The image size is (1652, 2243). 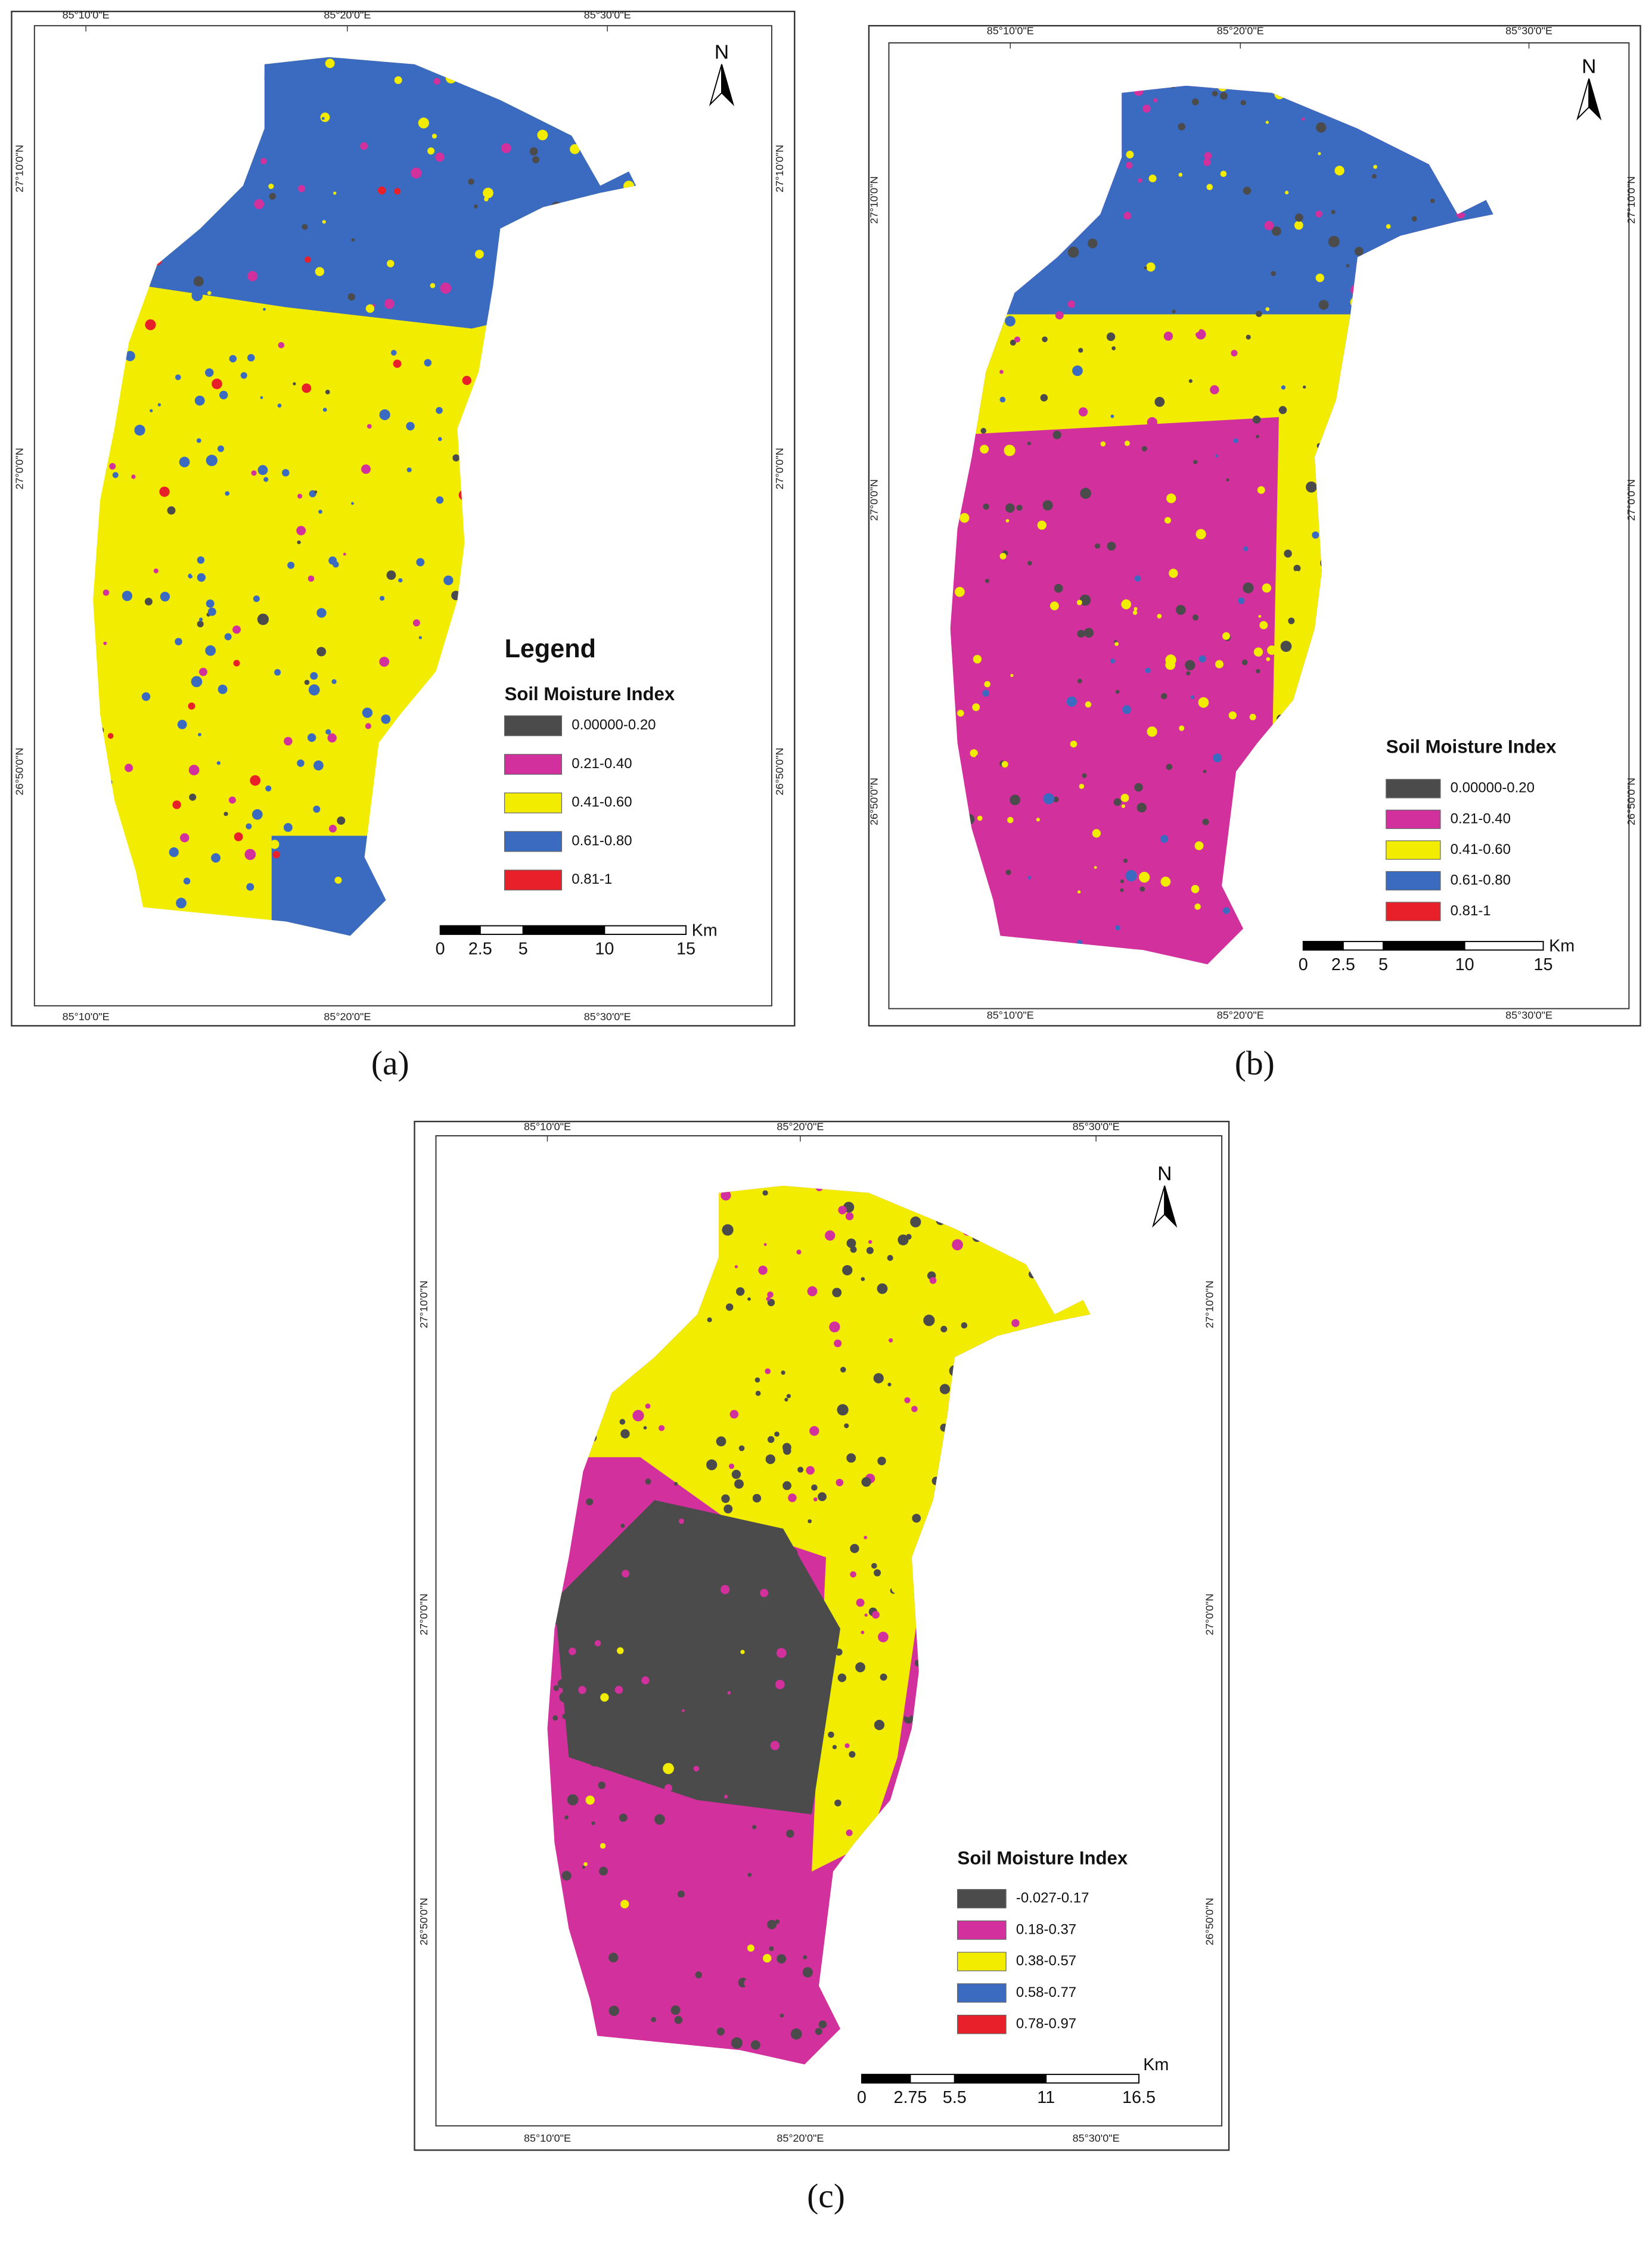 I want to click on longitude-label: 85°10'0"E, so click(x=86, y=15).